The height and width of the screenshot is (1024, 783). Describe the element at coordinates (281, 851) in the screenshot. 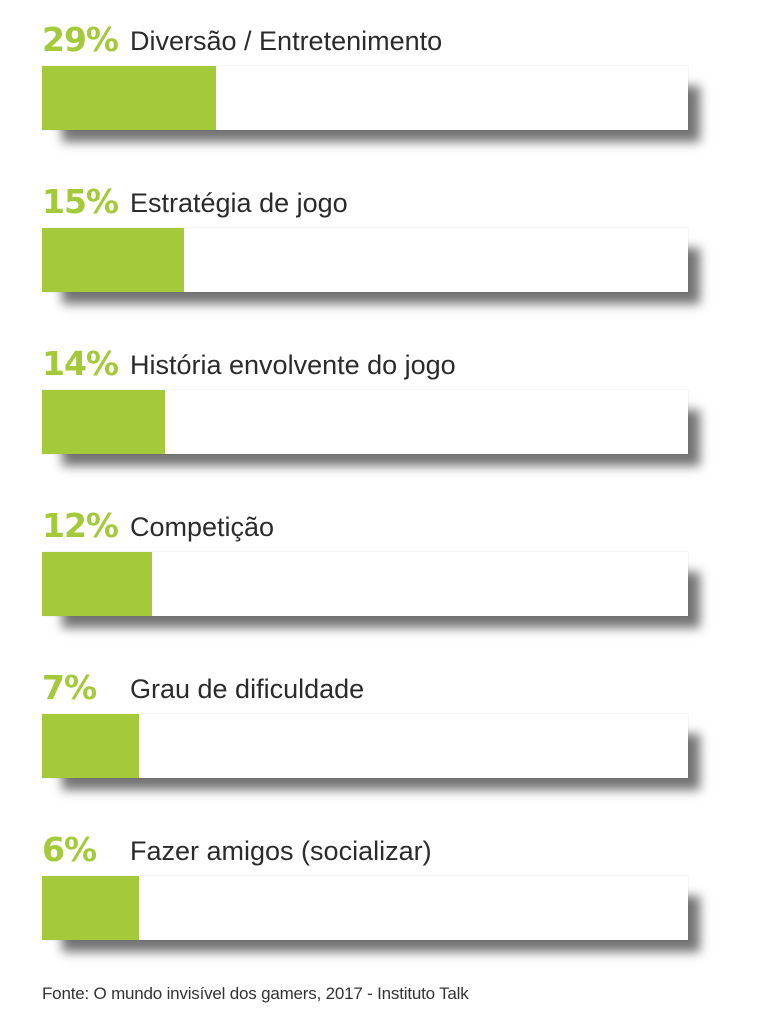

I see `category-label: Fazer amigos (socializar)` at that location.